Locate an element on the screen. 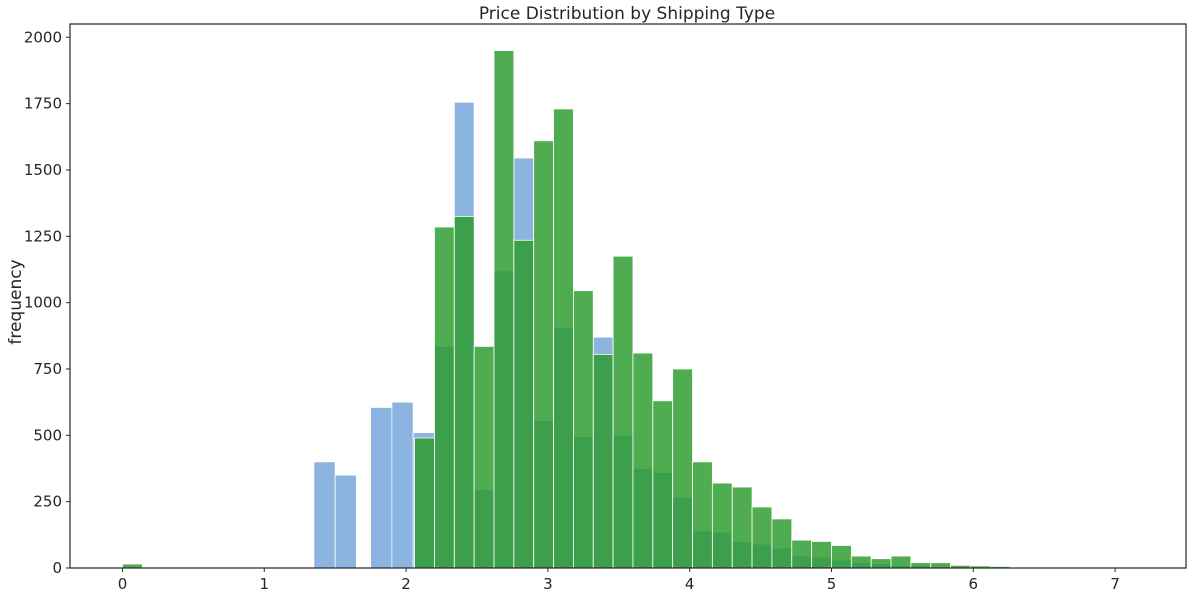  x-tick-label-3: 3 is located at coordinates (548, 584).